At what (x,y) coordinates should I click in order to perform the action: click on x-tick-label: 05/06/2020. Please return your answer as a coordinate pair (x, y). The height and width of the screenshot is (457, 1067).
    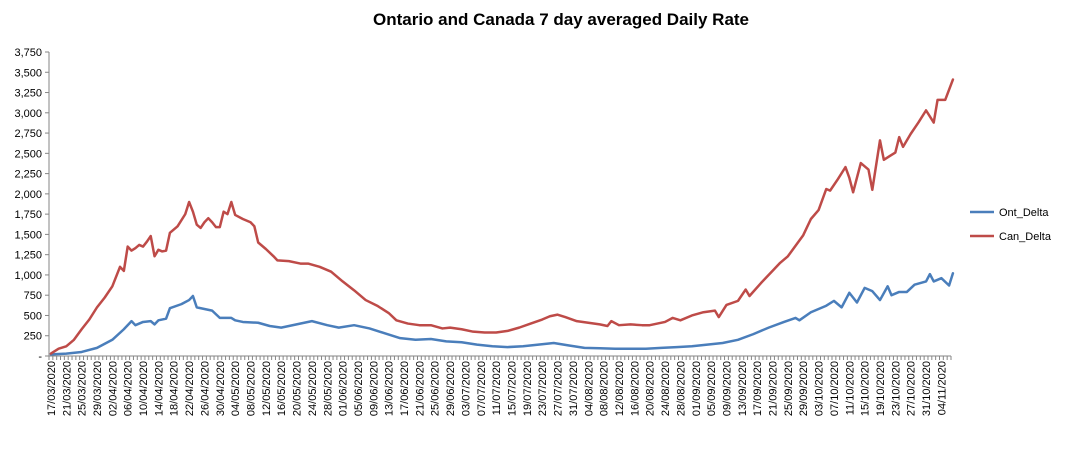
    Looking at the image, I should click on (359, 388).